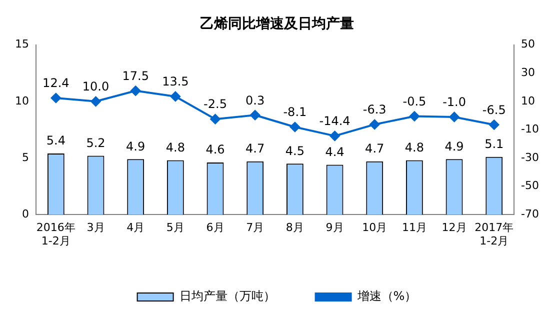 This screenshot has height=321, width=554. What do you see at coordinates (528, 101) in the screenshot?
I see `y2-tick-label: 10` at bounding box center [528, 101].